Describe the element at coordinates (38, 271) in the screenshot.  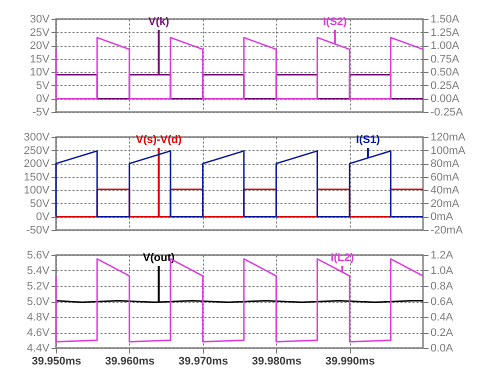
I see `y-tick-label: 5.4V` at that location.